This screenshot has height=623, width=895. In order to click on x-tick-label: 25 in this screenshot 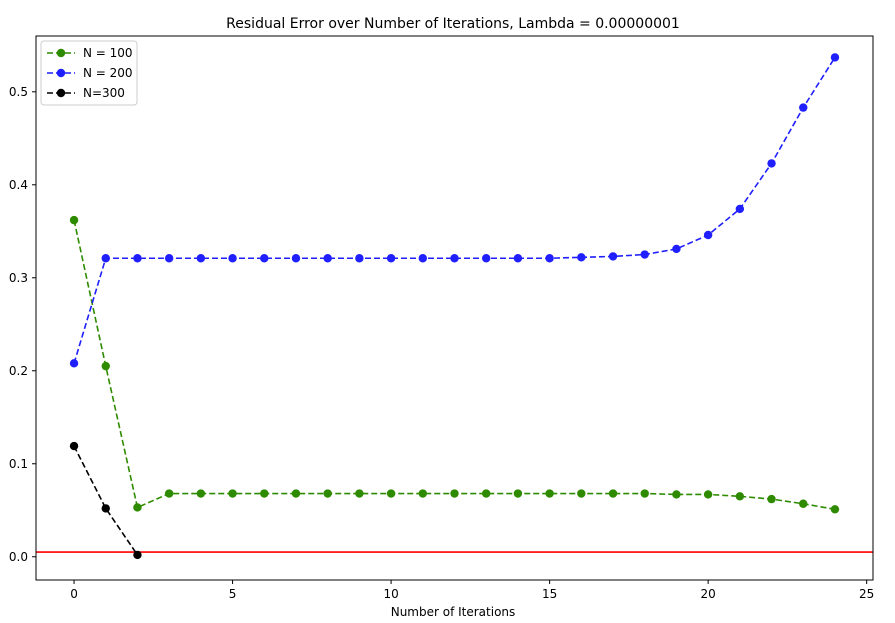, I will do `click(866, 594)`.